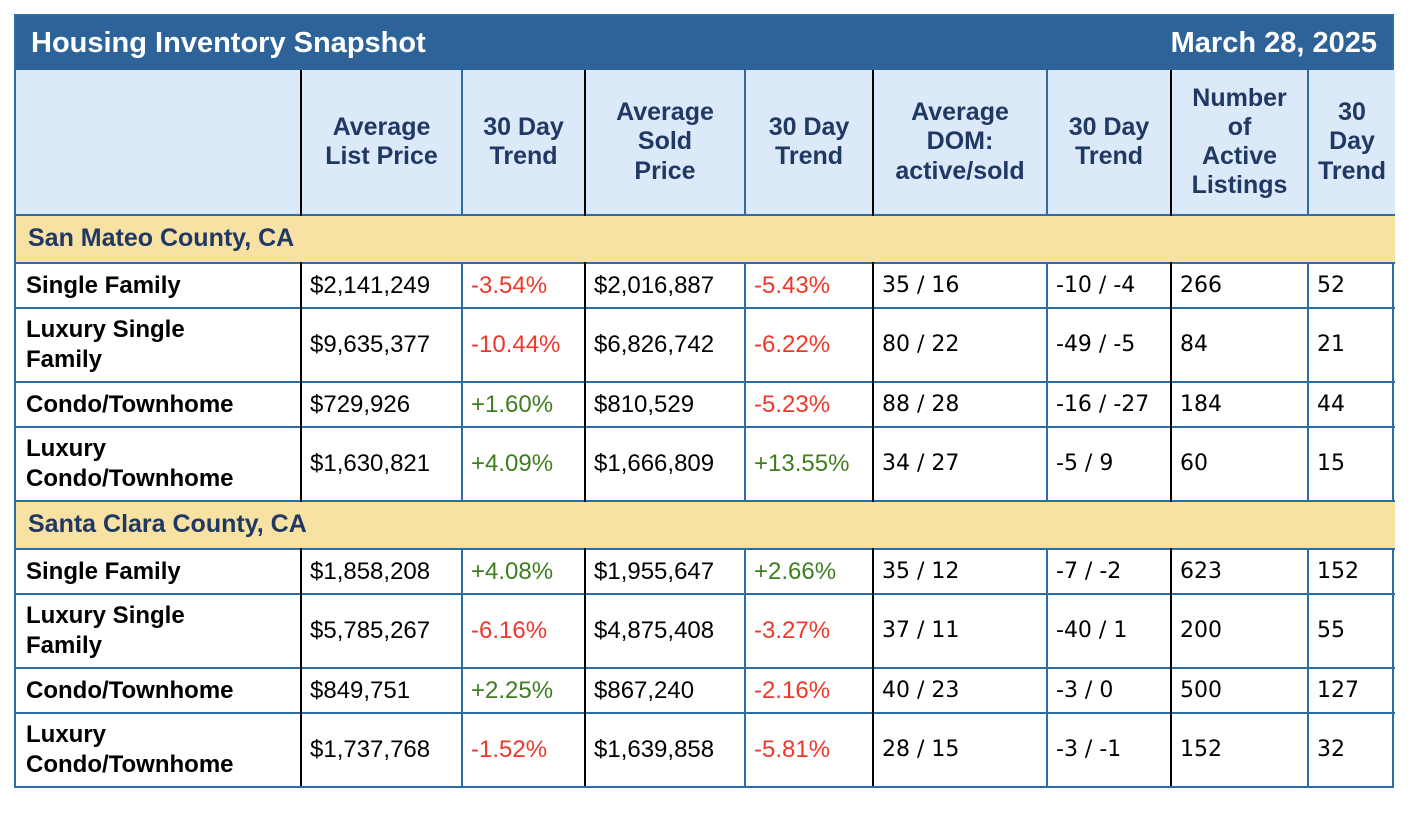 This screenshot has height=832, width=1410. Describe the element at coordinates (1240, 285) in the screenshot. I see `active-listings-cell: 266` at that location.